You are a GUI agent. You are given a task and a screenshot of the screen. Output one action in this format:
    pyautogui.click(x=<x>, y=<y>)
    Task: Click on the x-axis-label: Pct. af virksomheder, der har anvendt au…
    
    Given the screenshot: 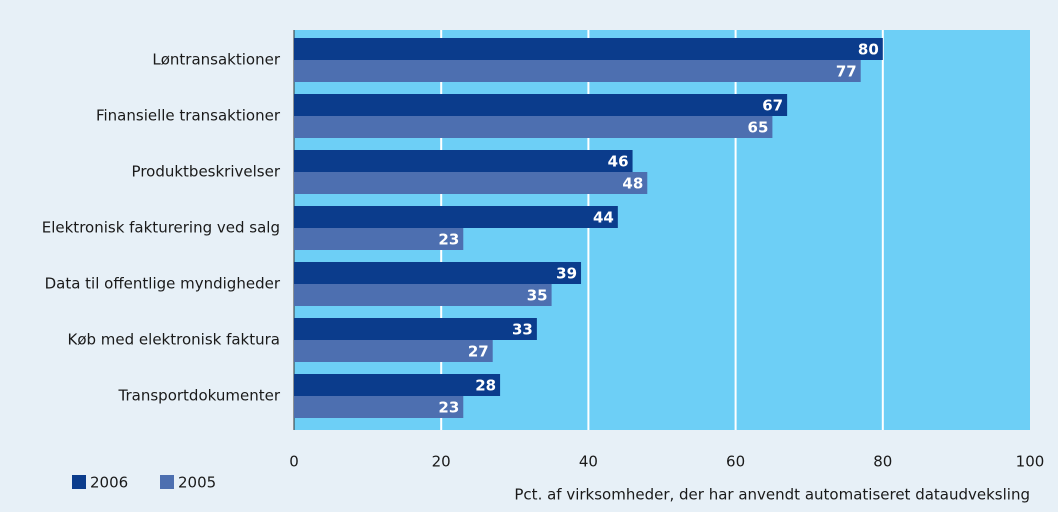 What is the action you would take?
    pyautogui.click(x=772, y=495)
    